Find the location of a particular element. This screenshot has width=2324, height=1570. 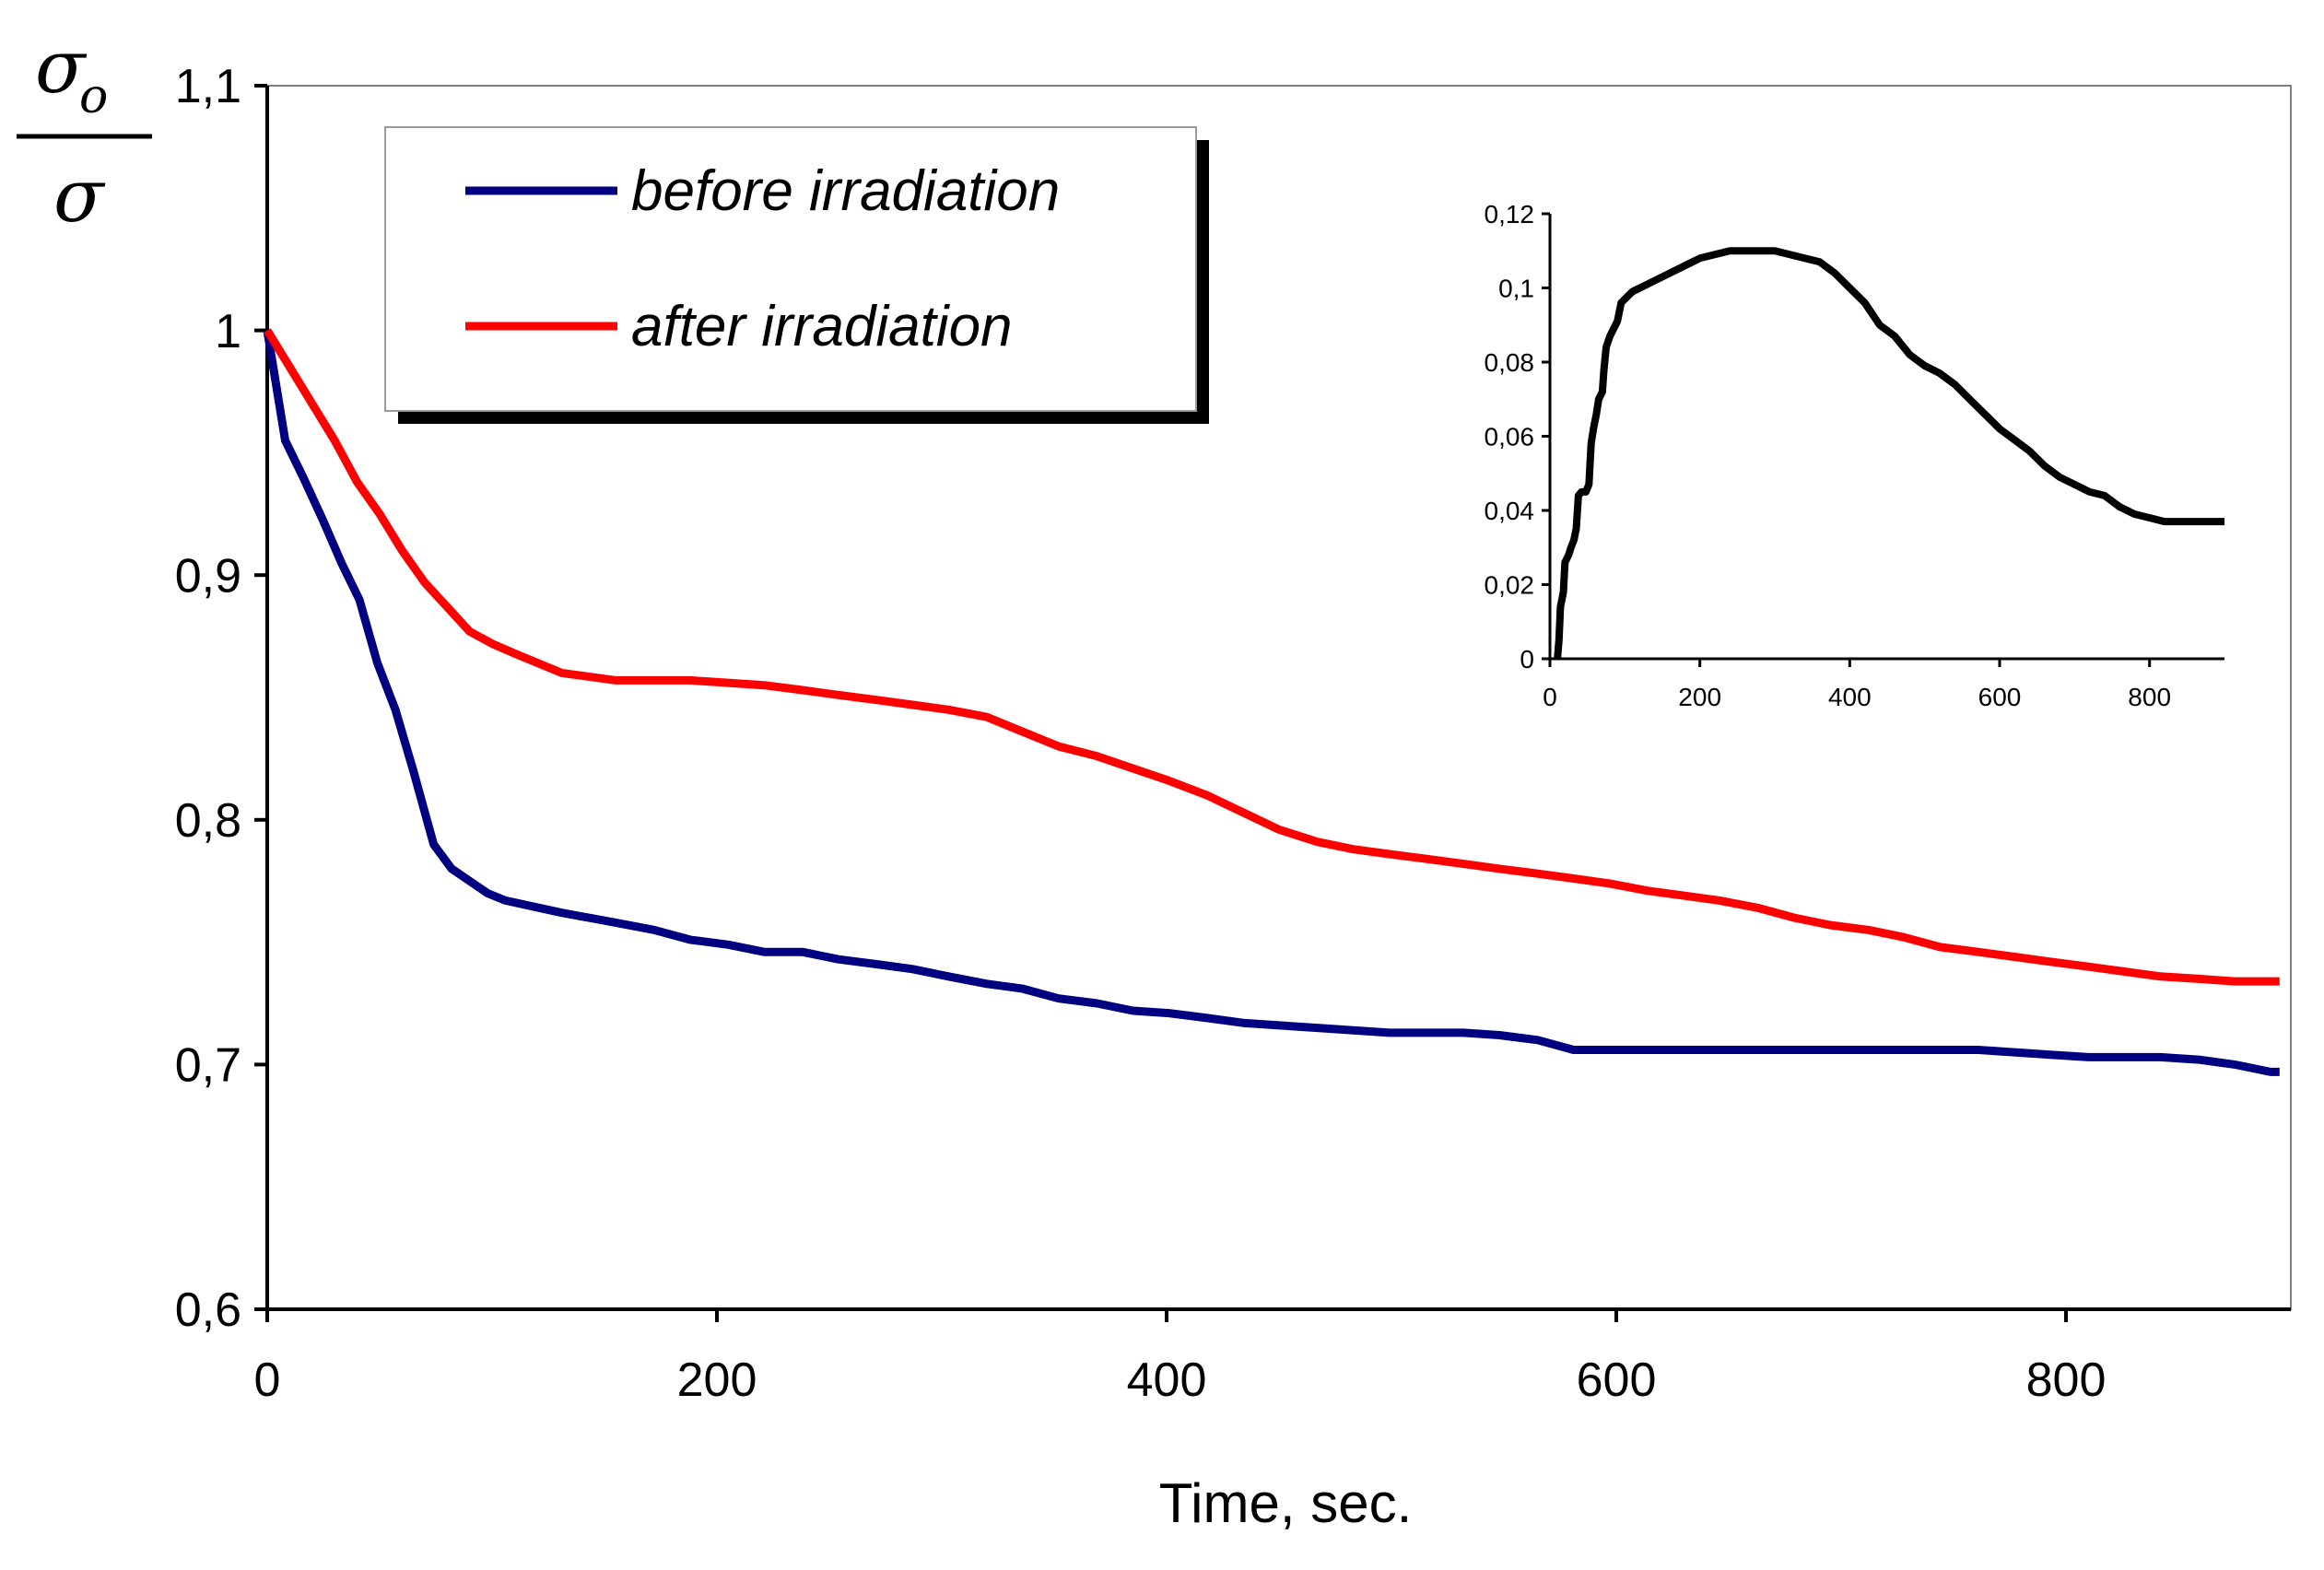

legend: before irradiation after irradiation is located at coordinates (796, 275).